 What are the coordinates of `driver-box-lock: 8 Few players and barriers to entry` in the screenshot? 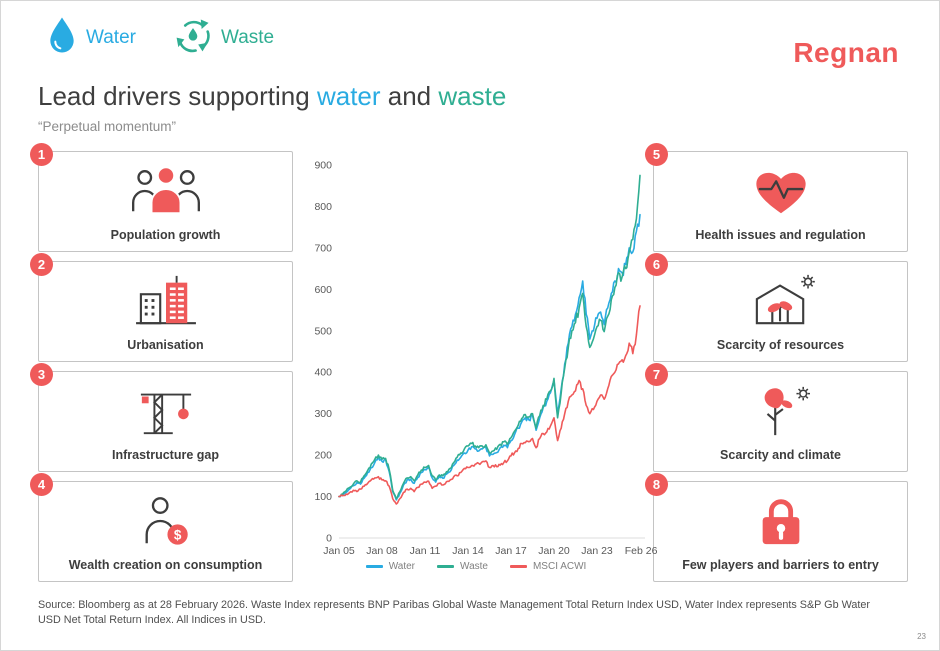 It's located at (776, 527).